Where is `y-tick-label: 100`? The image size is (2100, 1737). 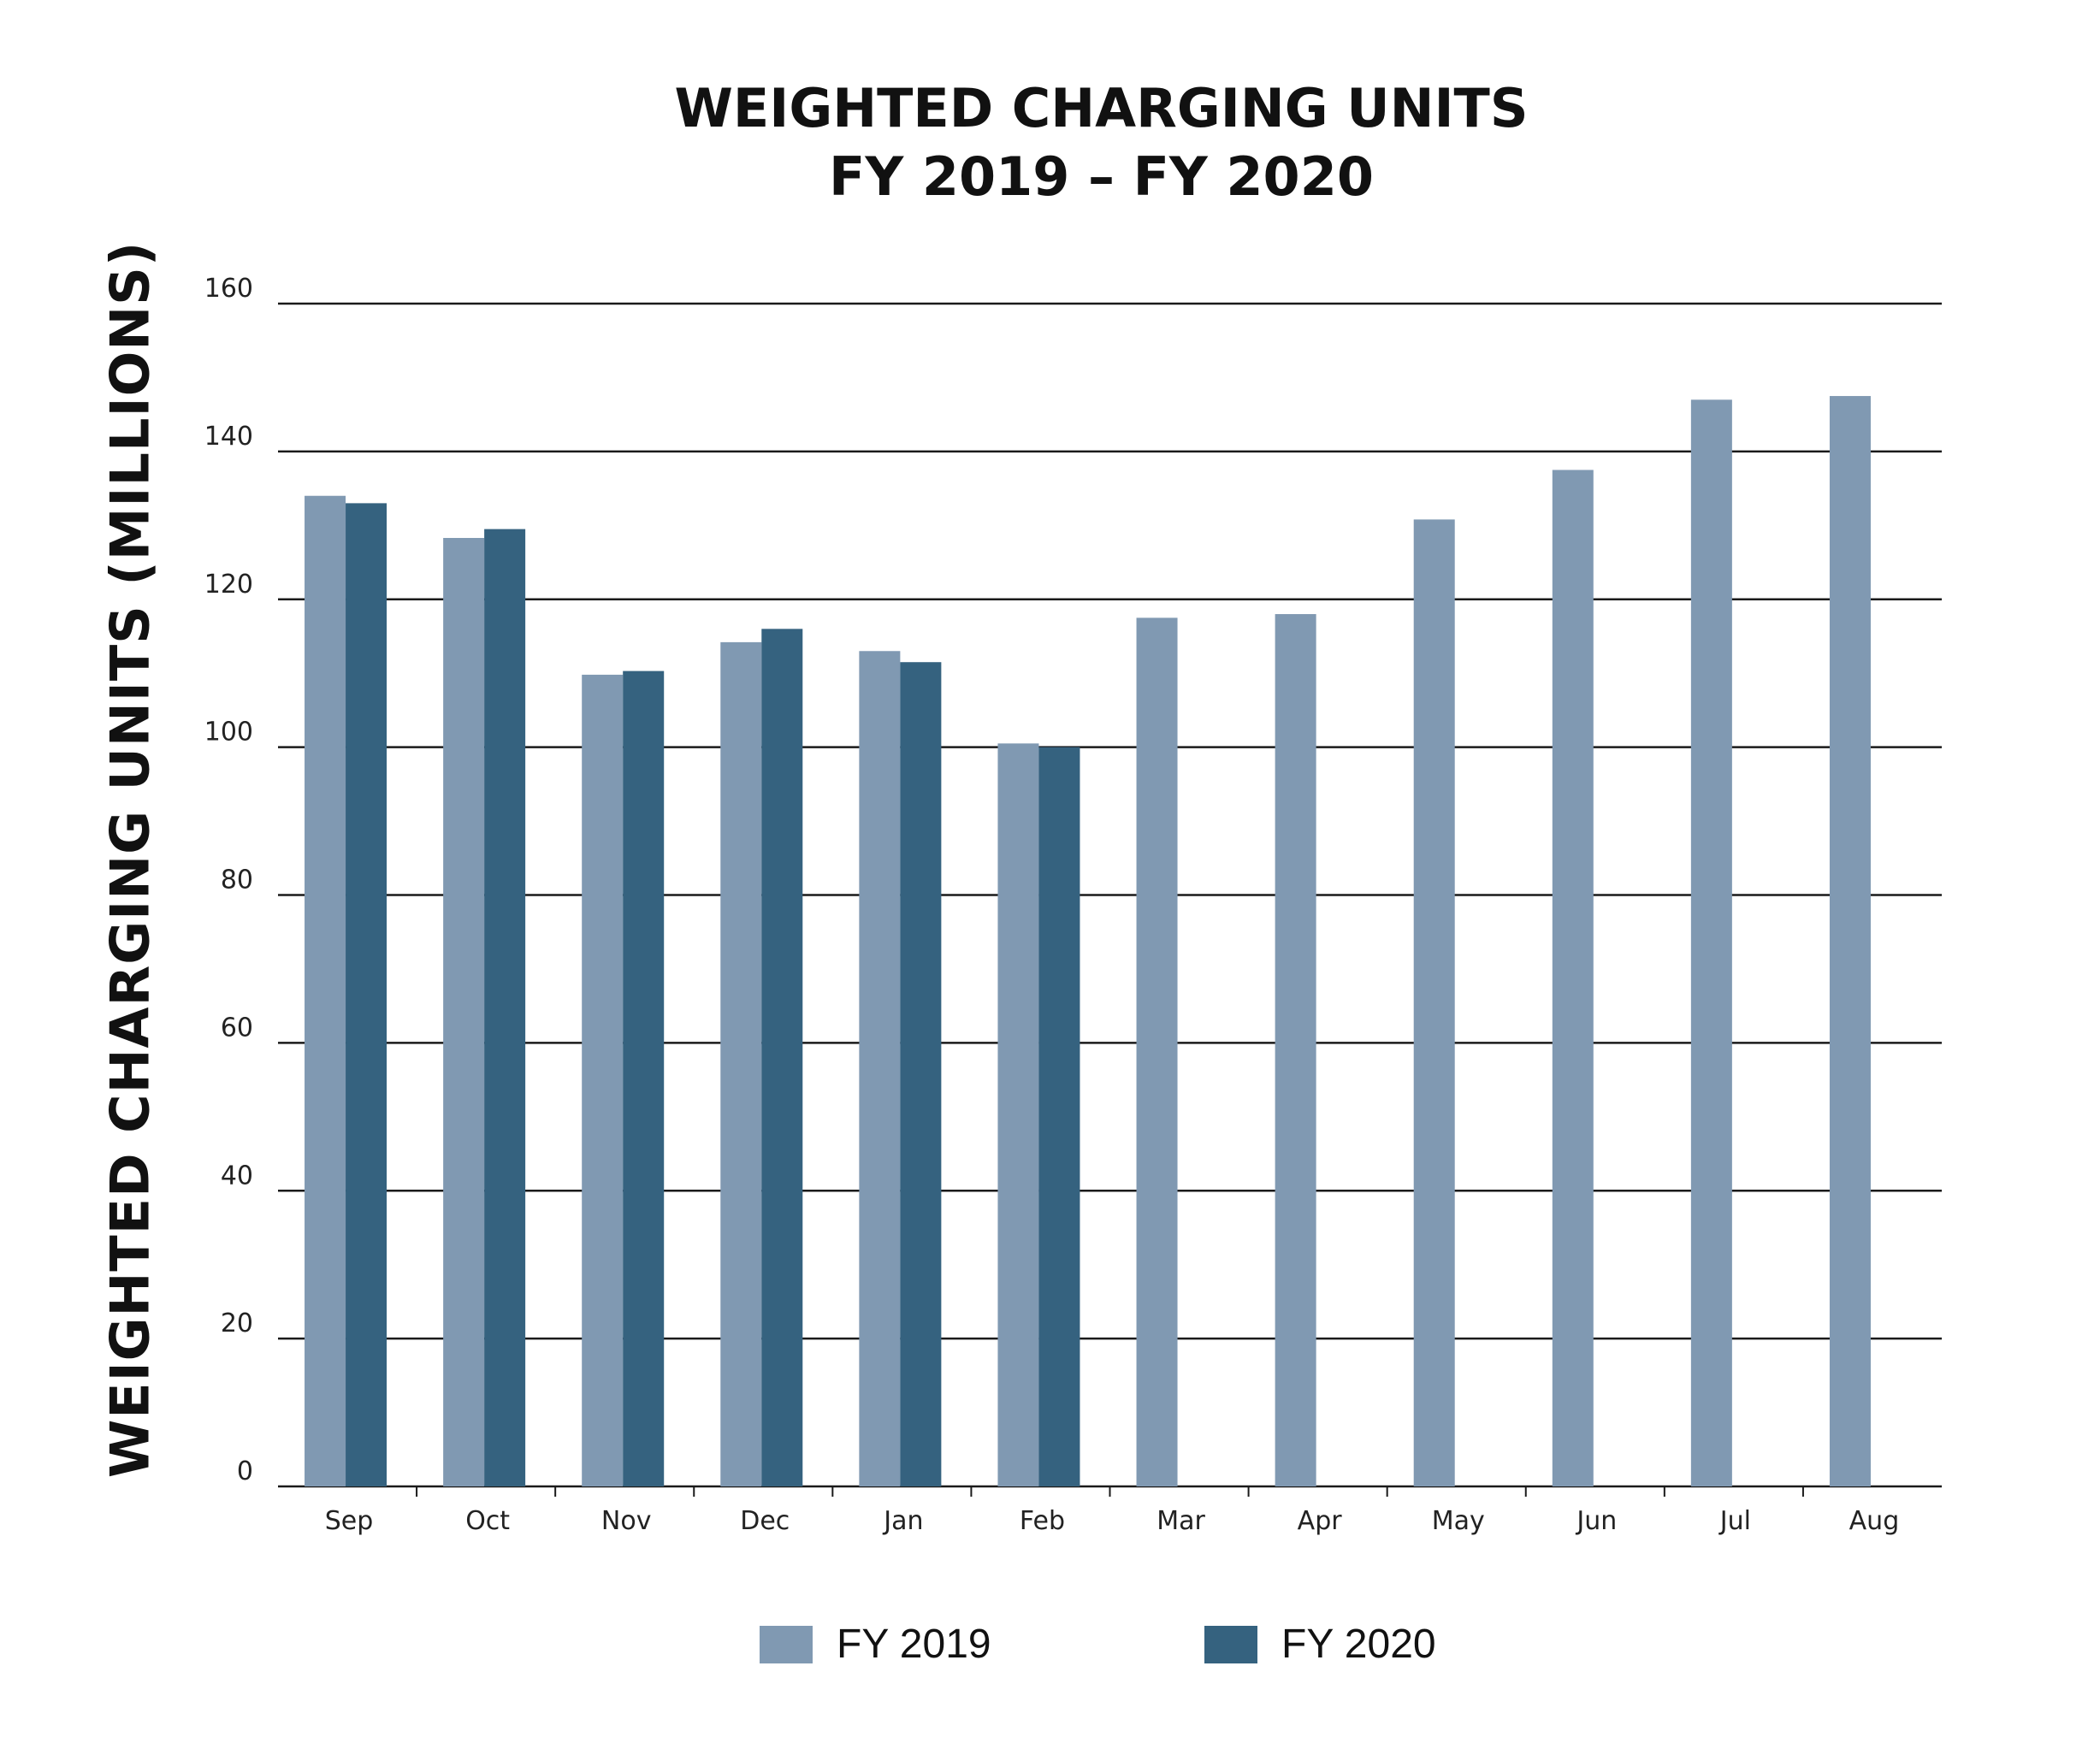 y-tick-label: 100 is located at coordinates (229, 732).